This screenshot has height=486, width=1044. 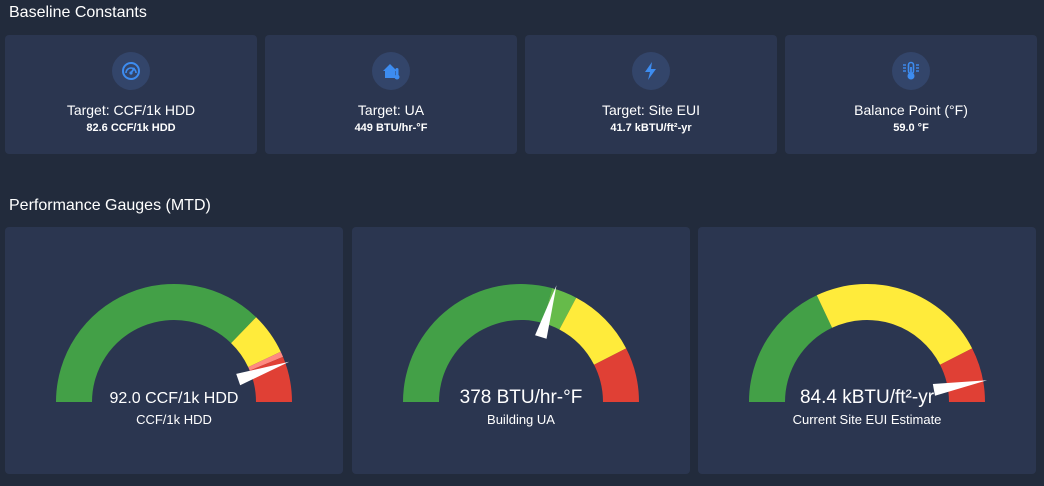 I want to click on gauge-label: CCF/1k HDD, so click(x=174, y=419).